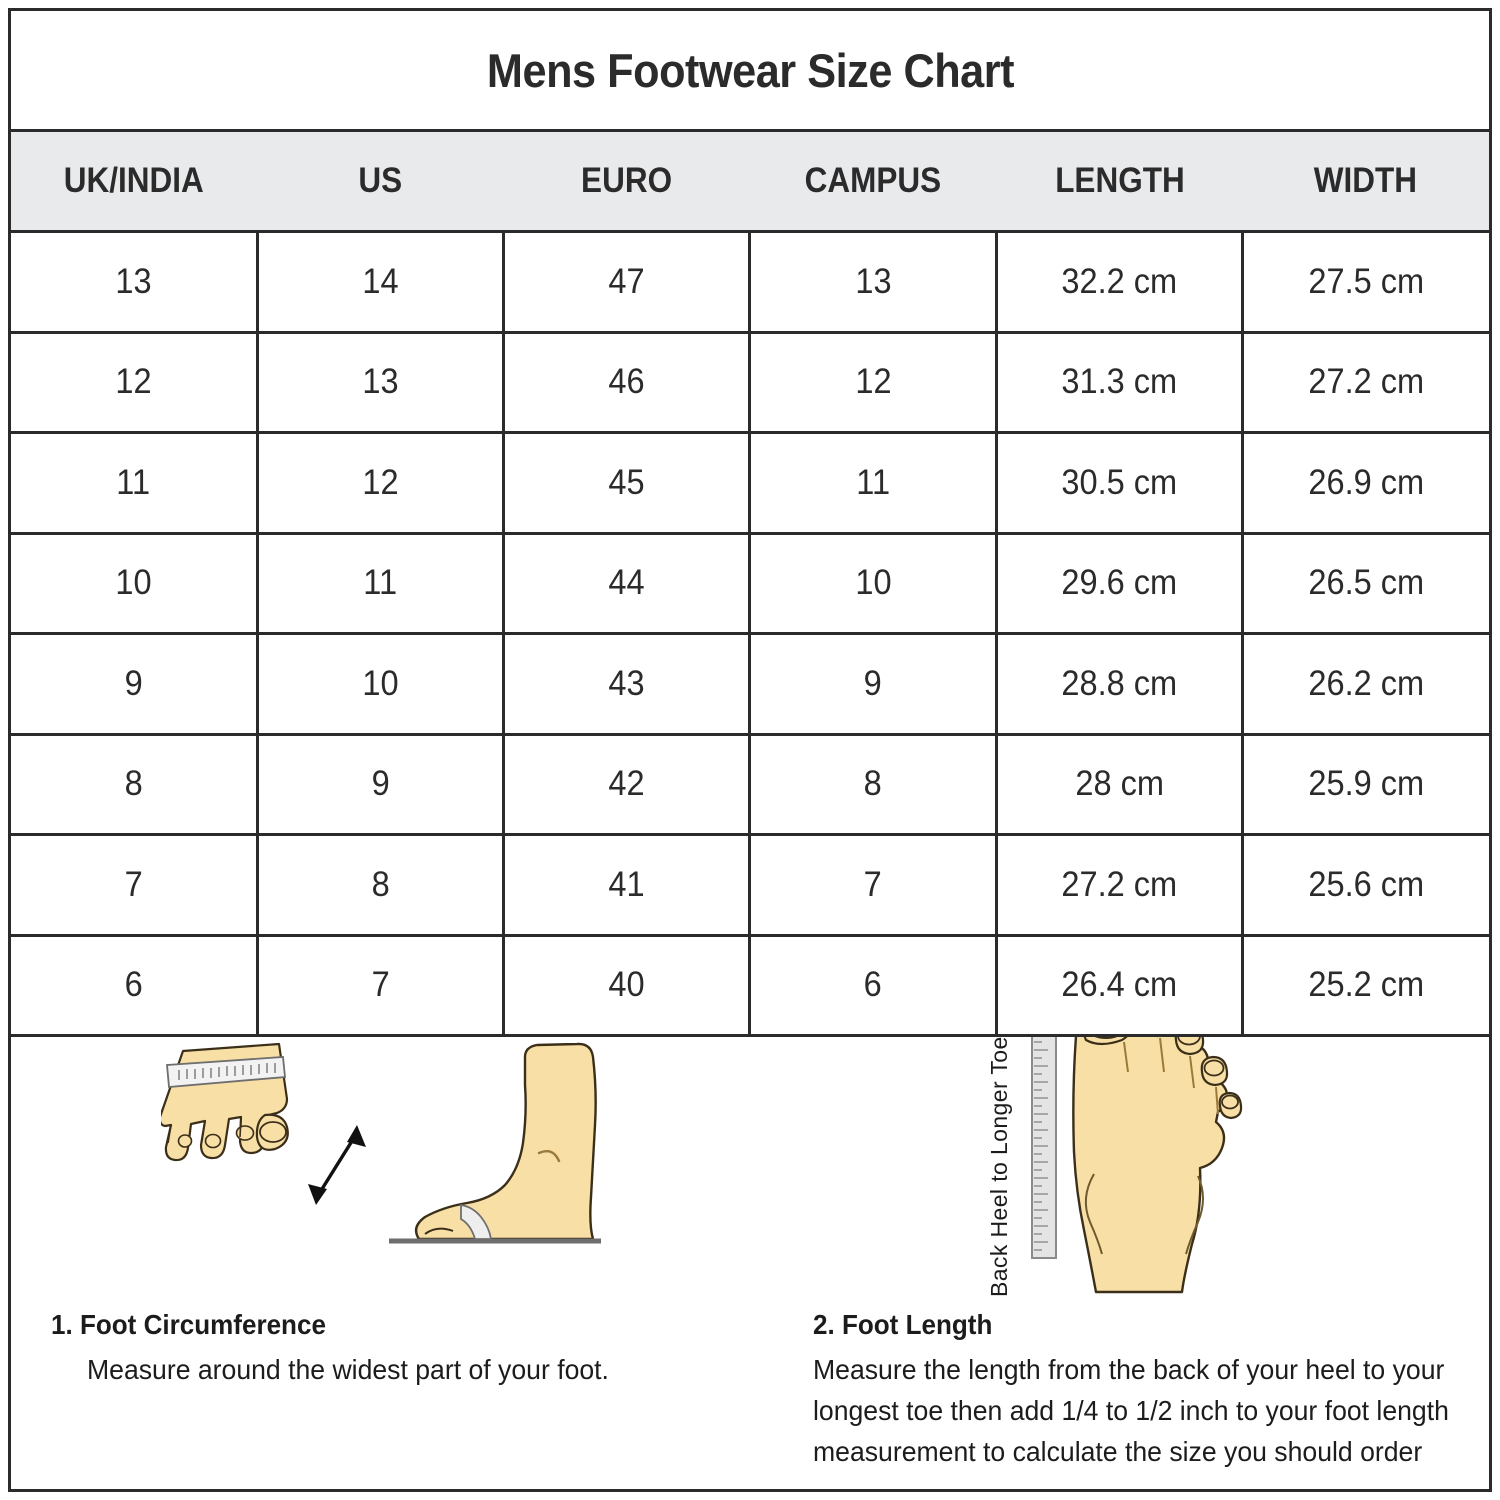 This screenshot has height=1500, width=1500. I want to click on cell-campus: 12, so click(873, 383).